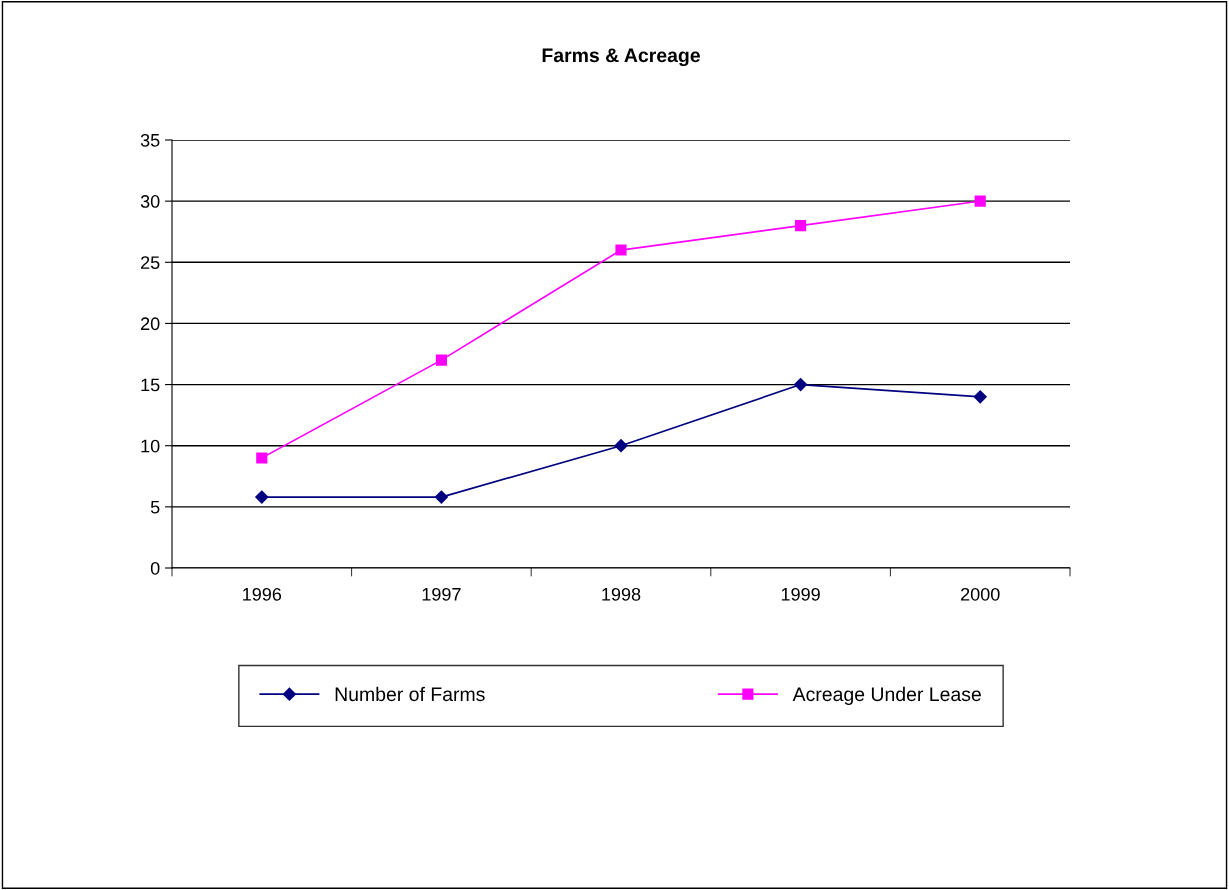  I want to click on y-tick-label: 25, so click(150, 263).